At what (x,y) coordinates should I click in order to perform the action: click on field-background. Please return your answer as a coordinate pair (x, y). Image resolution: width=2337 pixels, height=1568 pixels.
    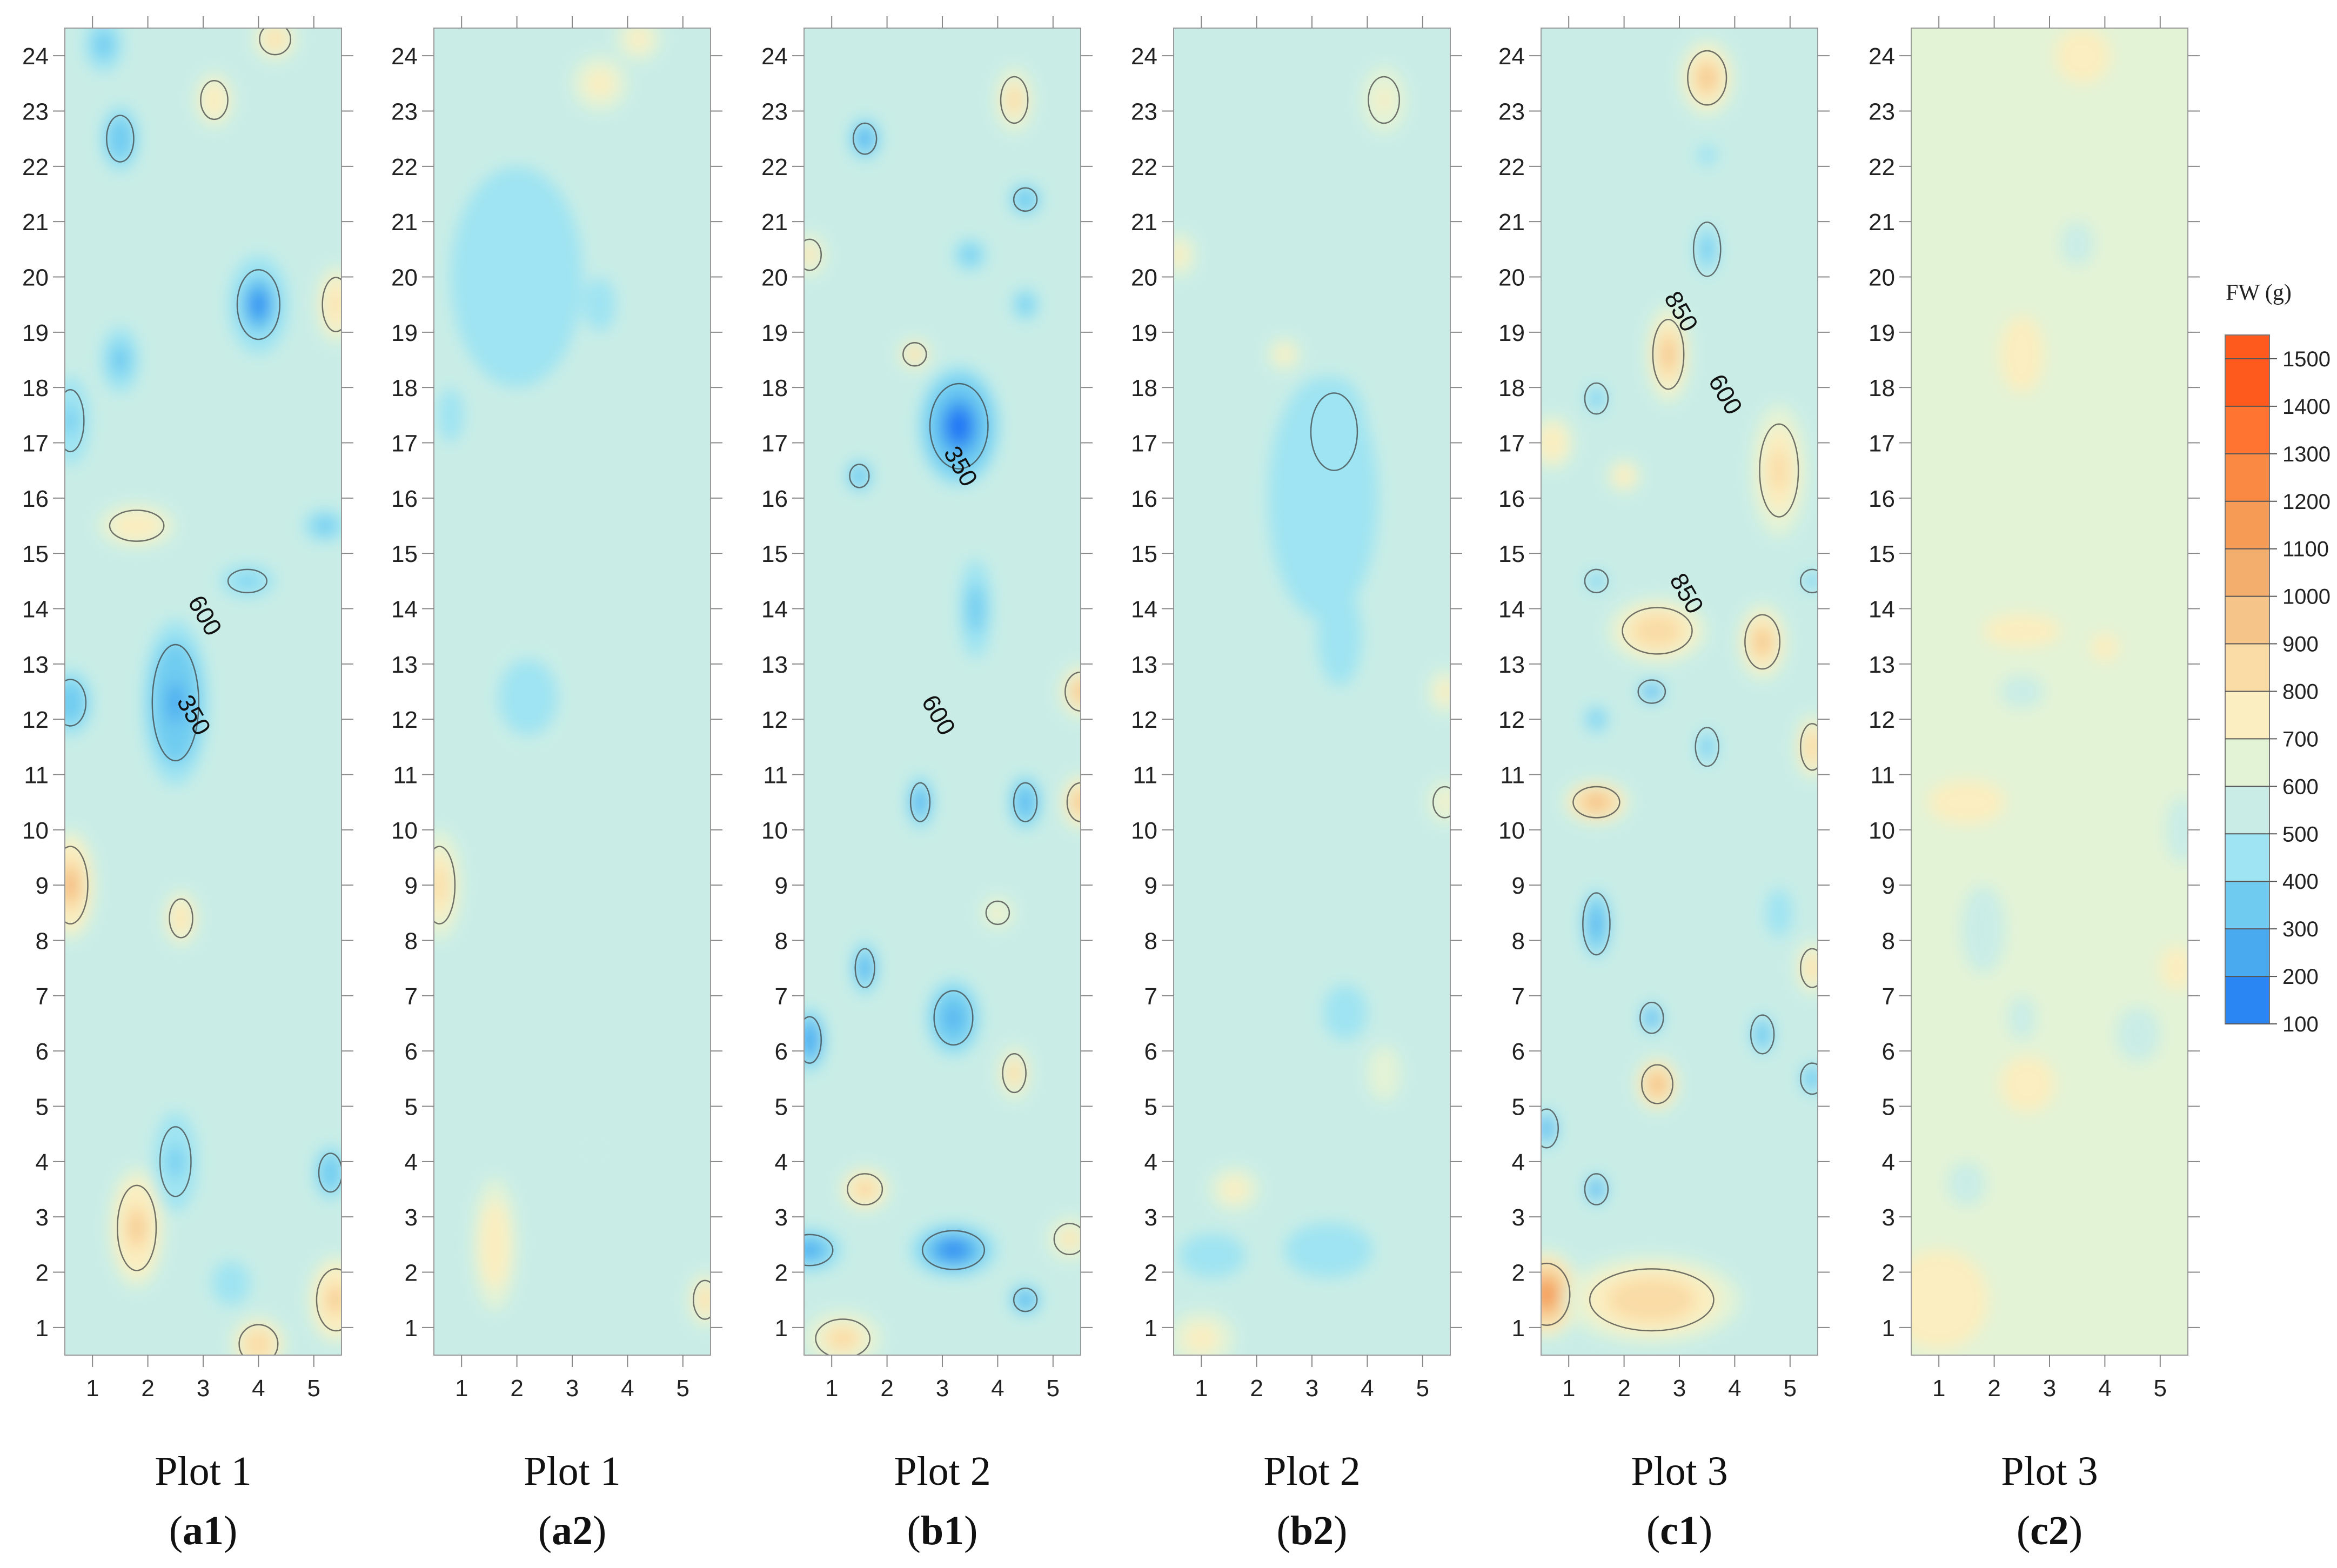
    Looking at the image, I should click on (943, 691).